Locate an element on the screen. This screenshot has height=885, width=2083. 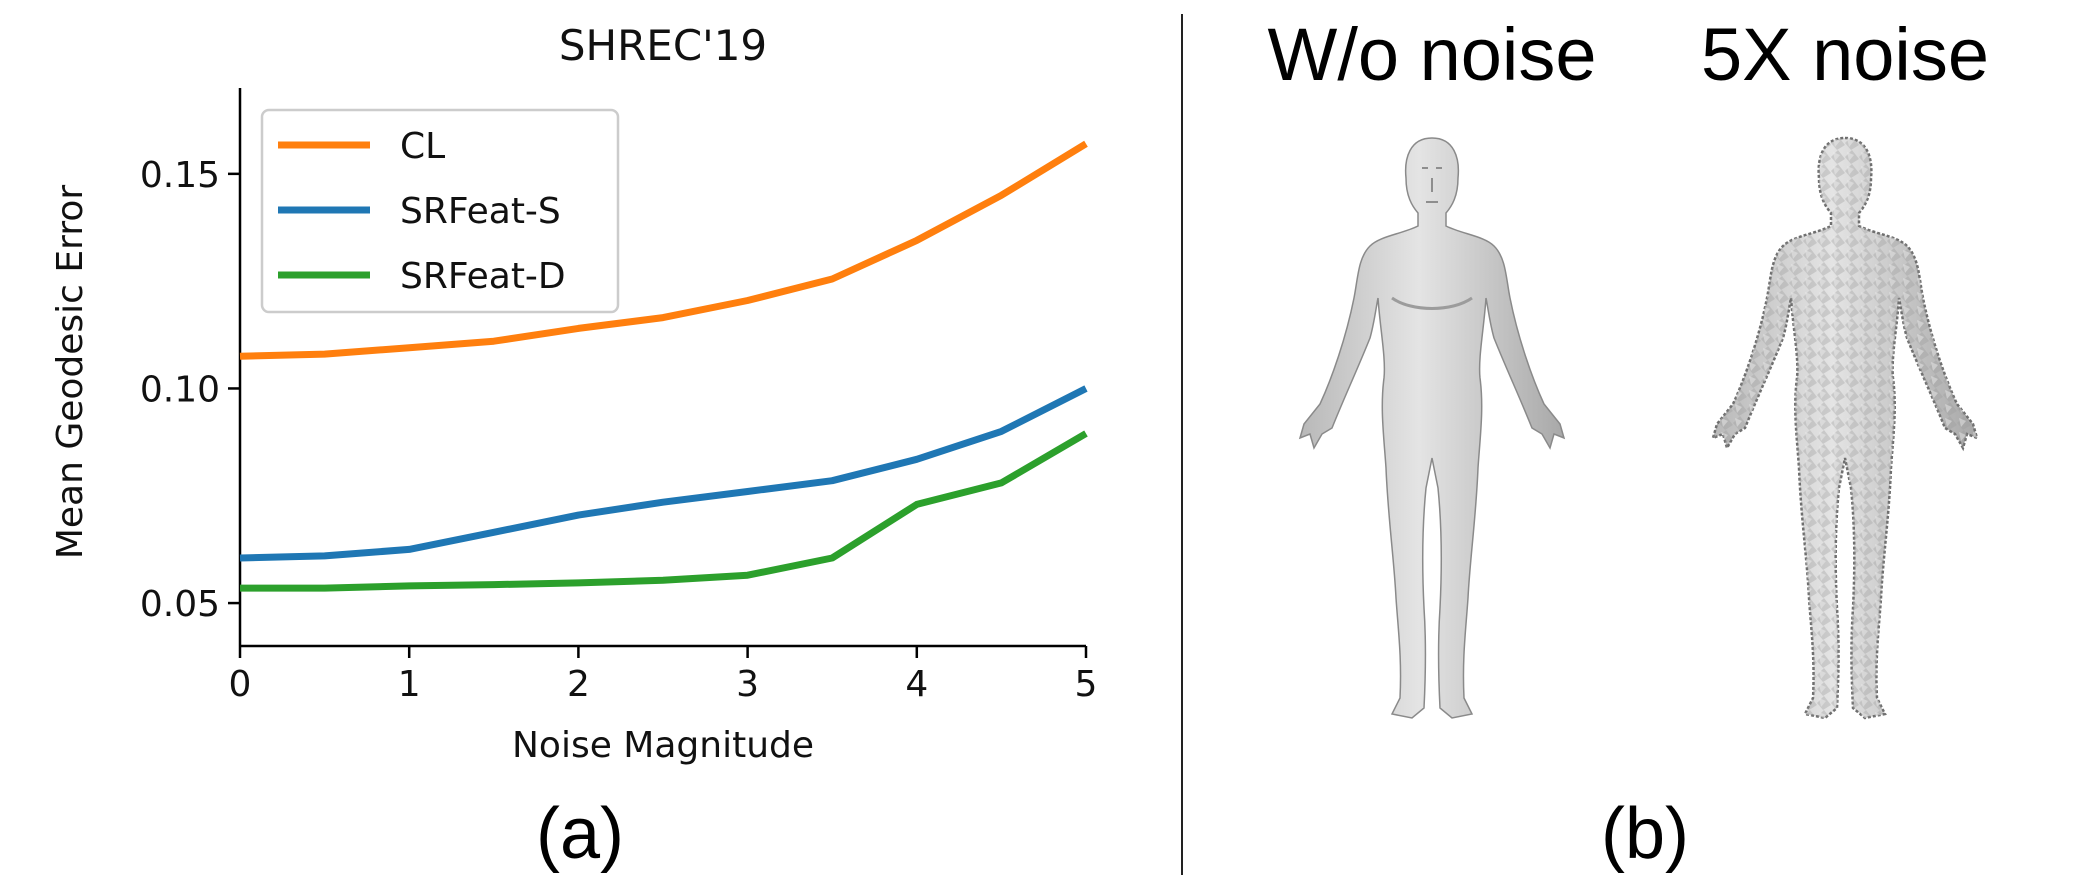
series-line-srfeat-d is located at coordinates (664, 511).